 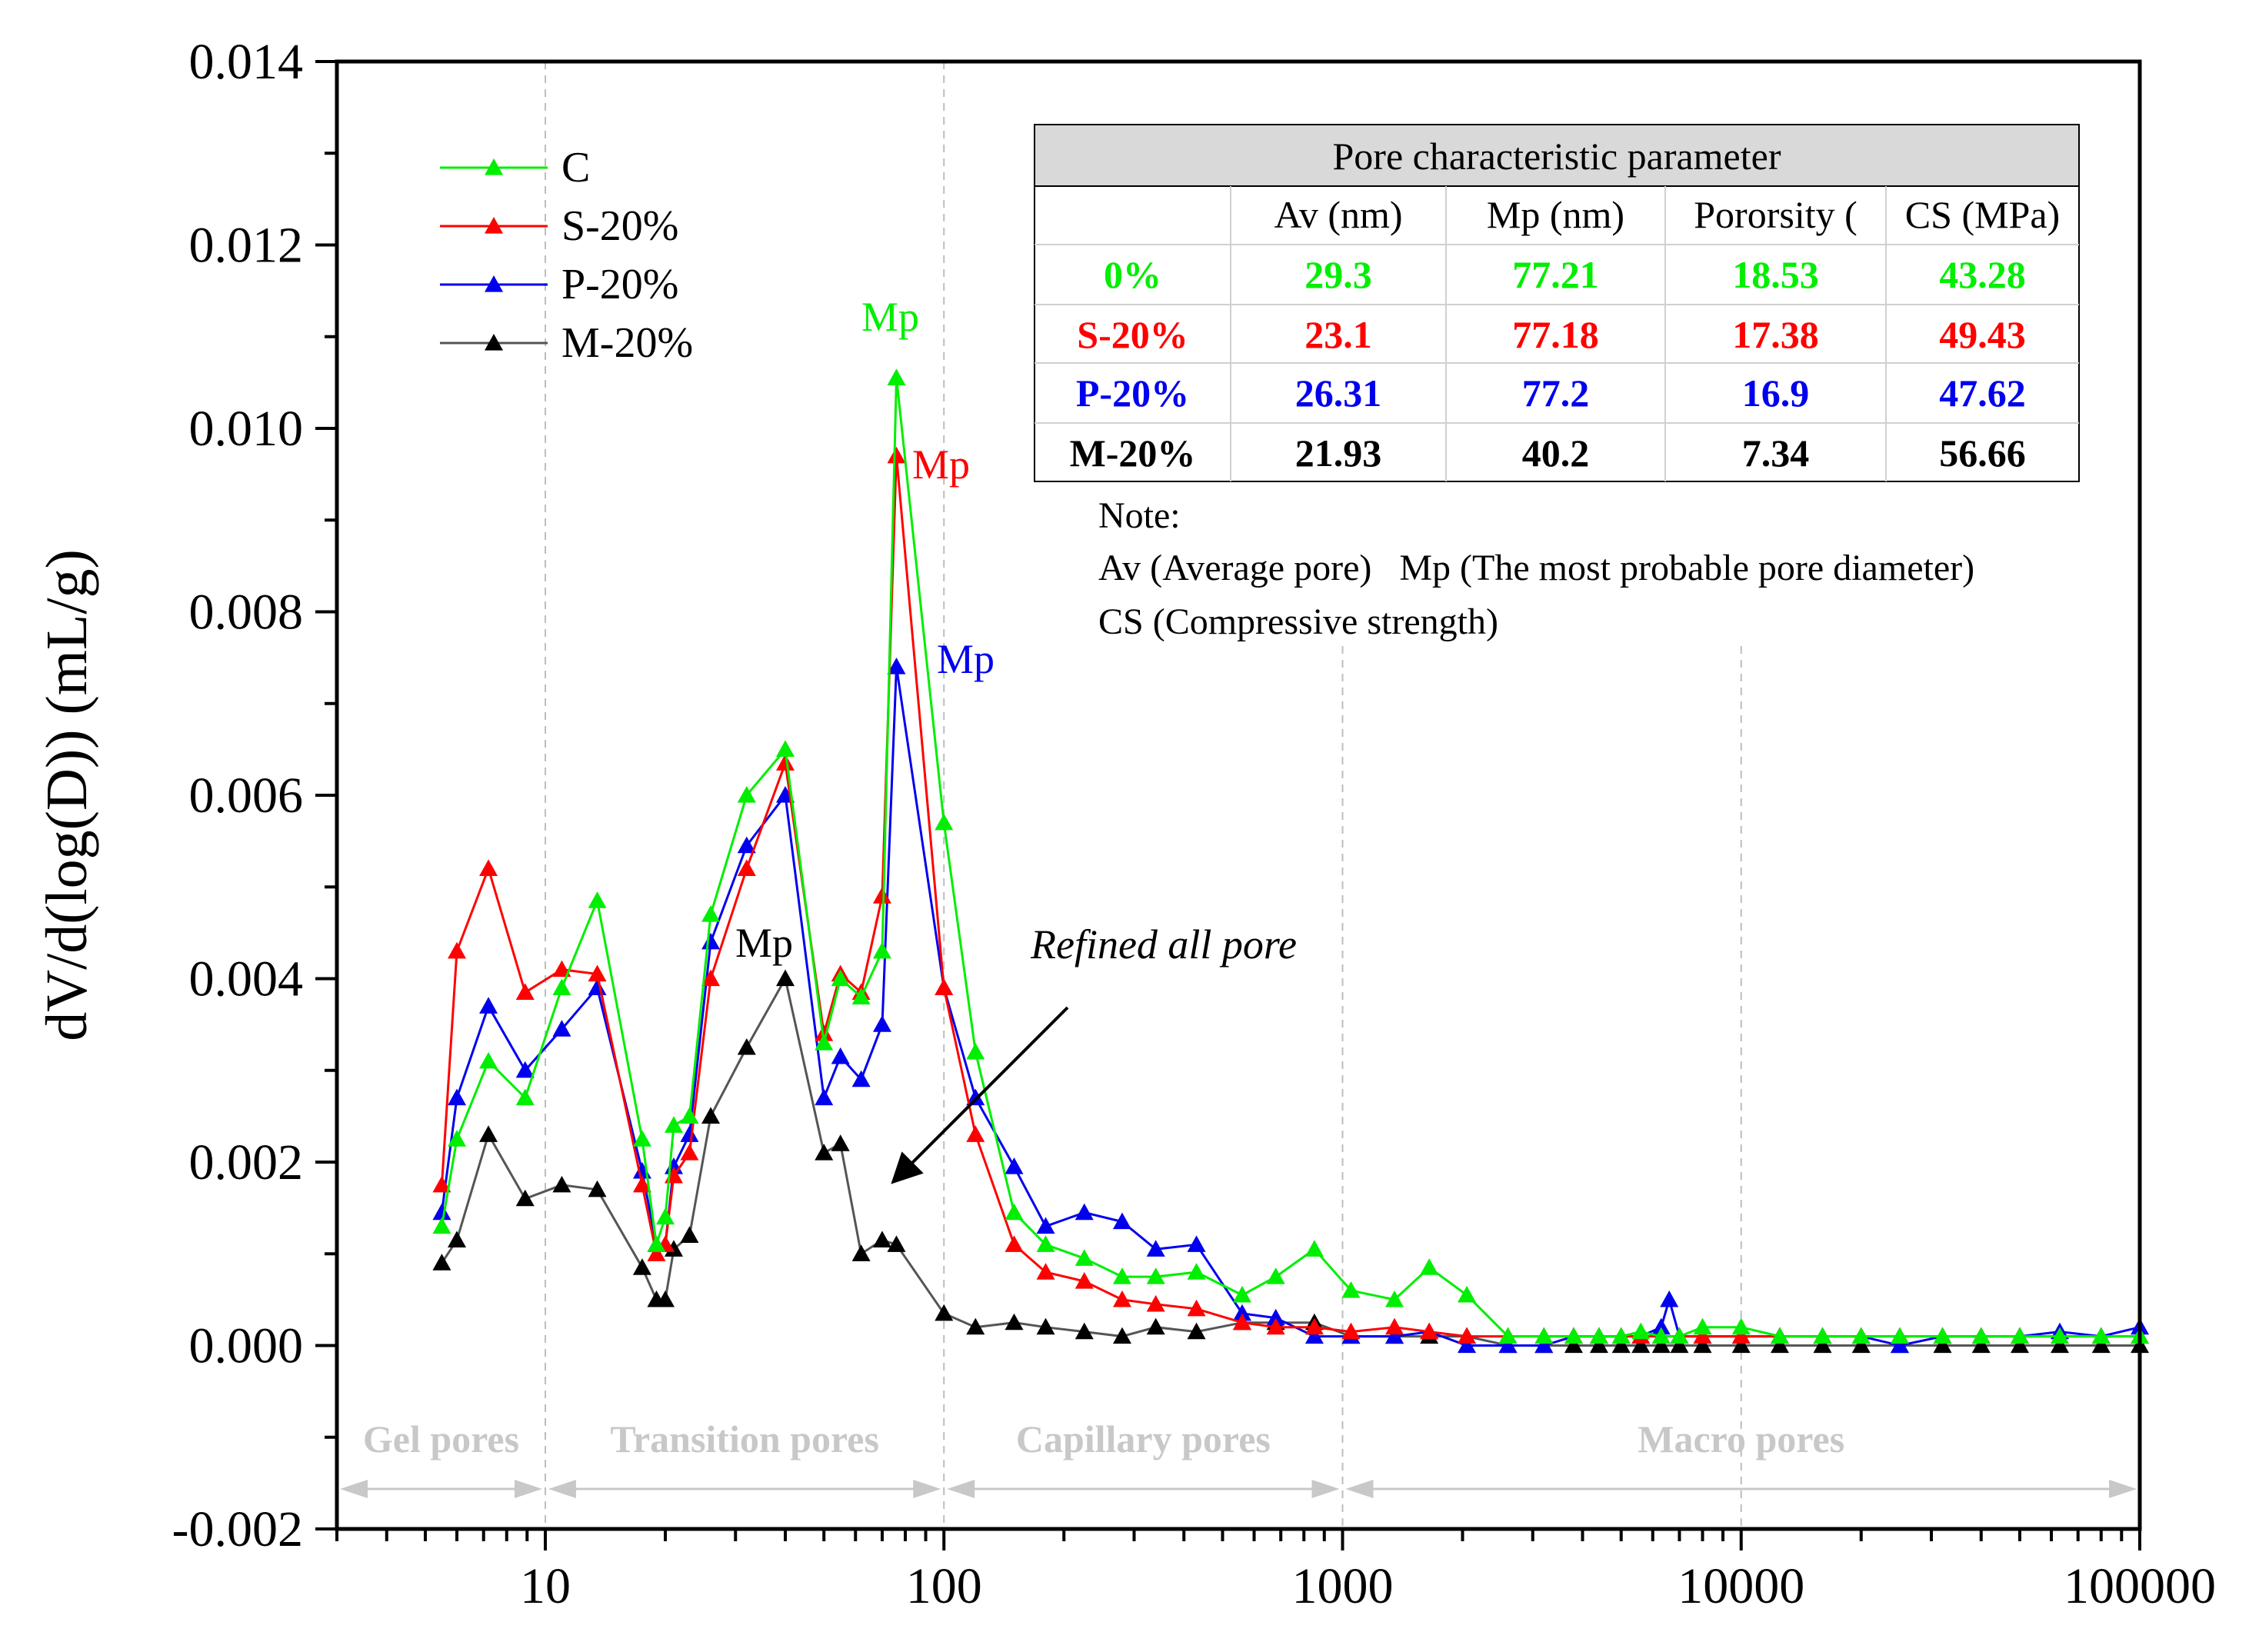 What do you see at coordinates (1298, 622) in the screenshot?
I see `note-line-2: CS (Compressive strength)` at bounding box center [1298, 622].